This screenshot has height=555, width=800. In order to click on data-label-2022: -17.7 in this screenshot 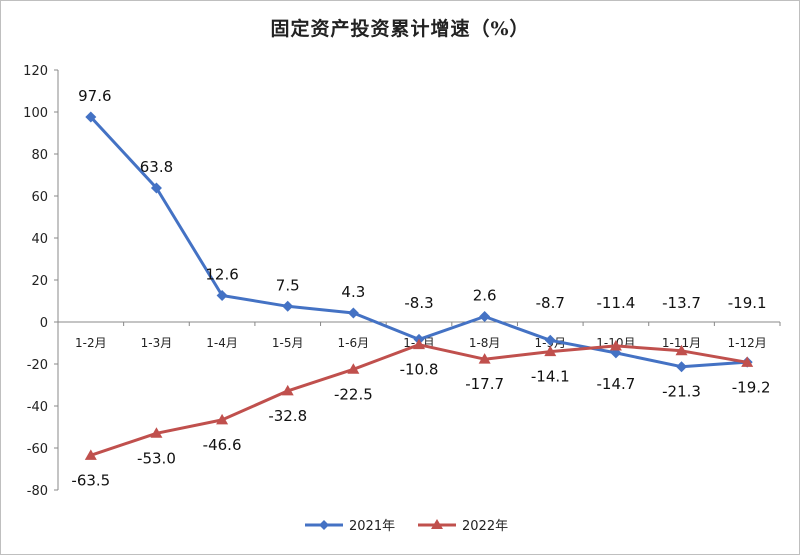, I will do `click(484, 384)`.